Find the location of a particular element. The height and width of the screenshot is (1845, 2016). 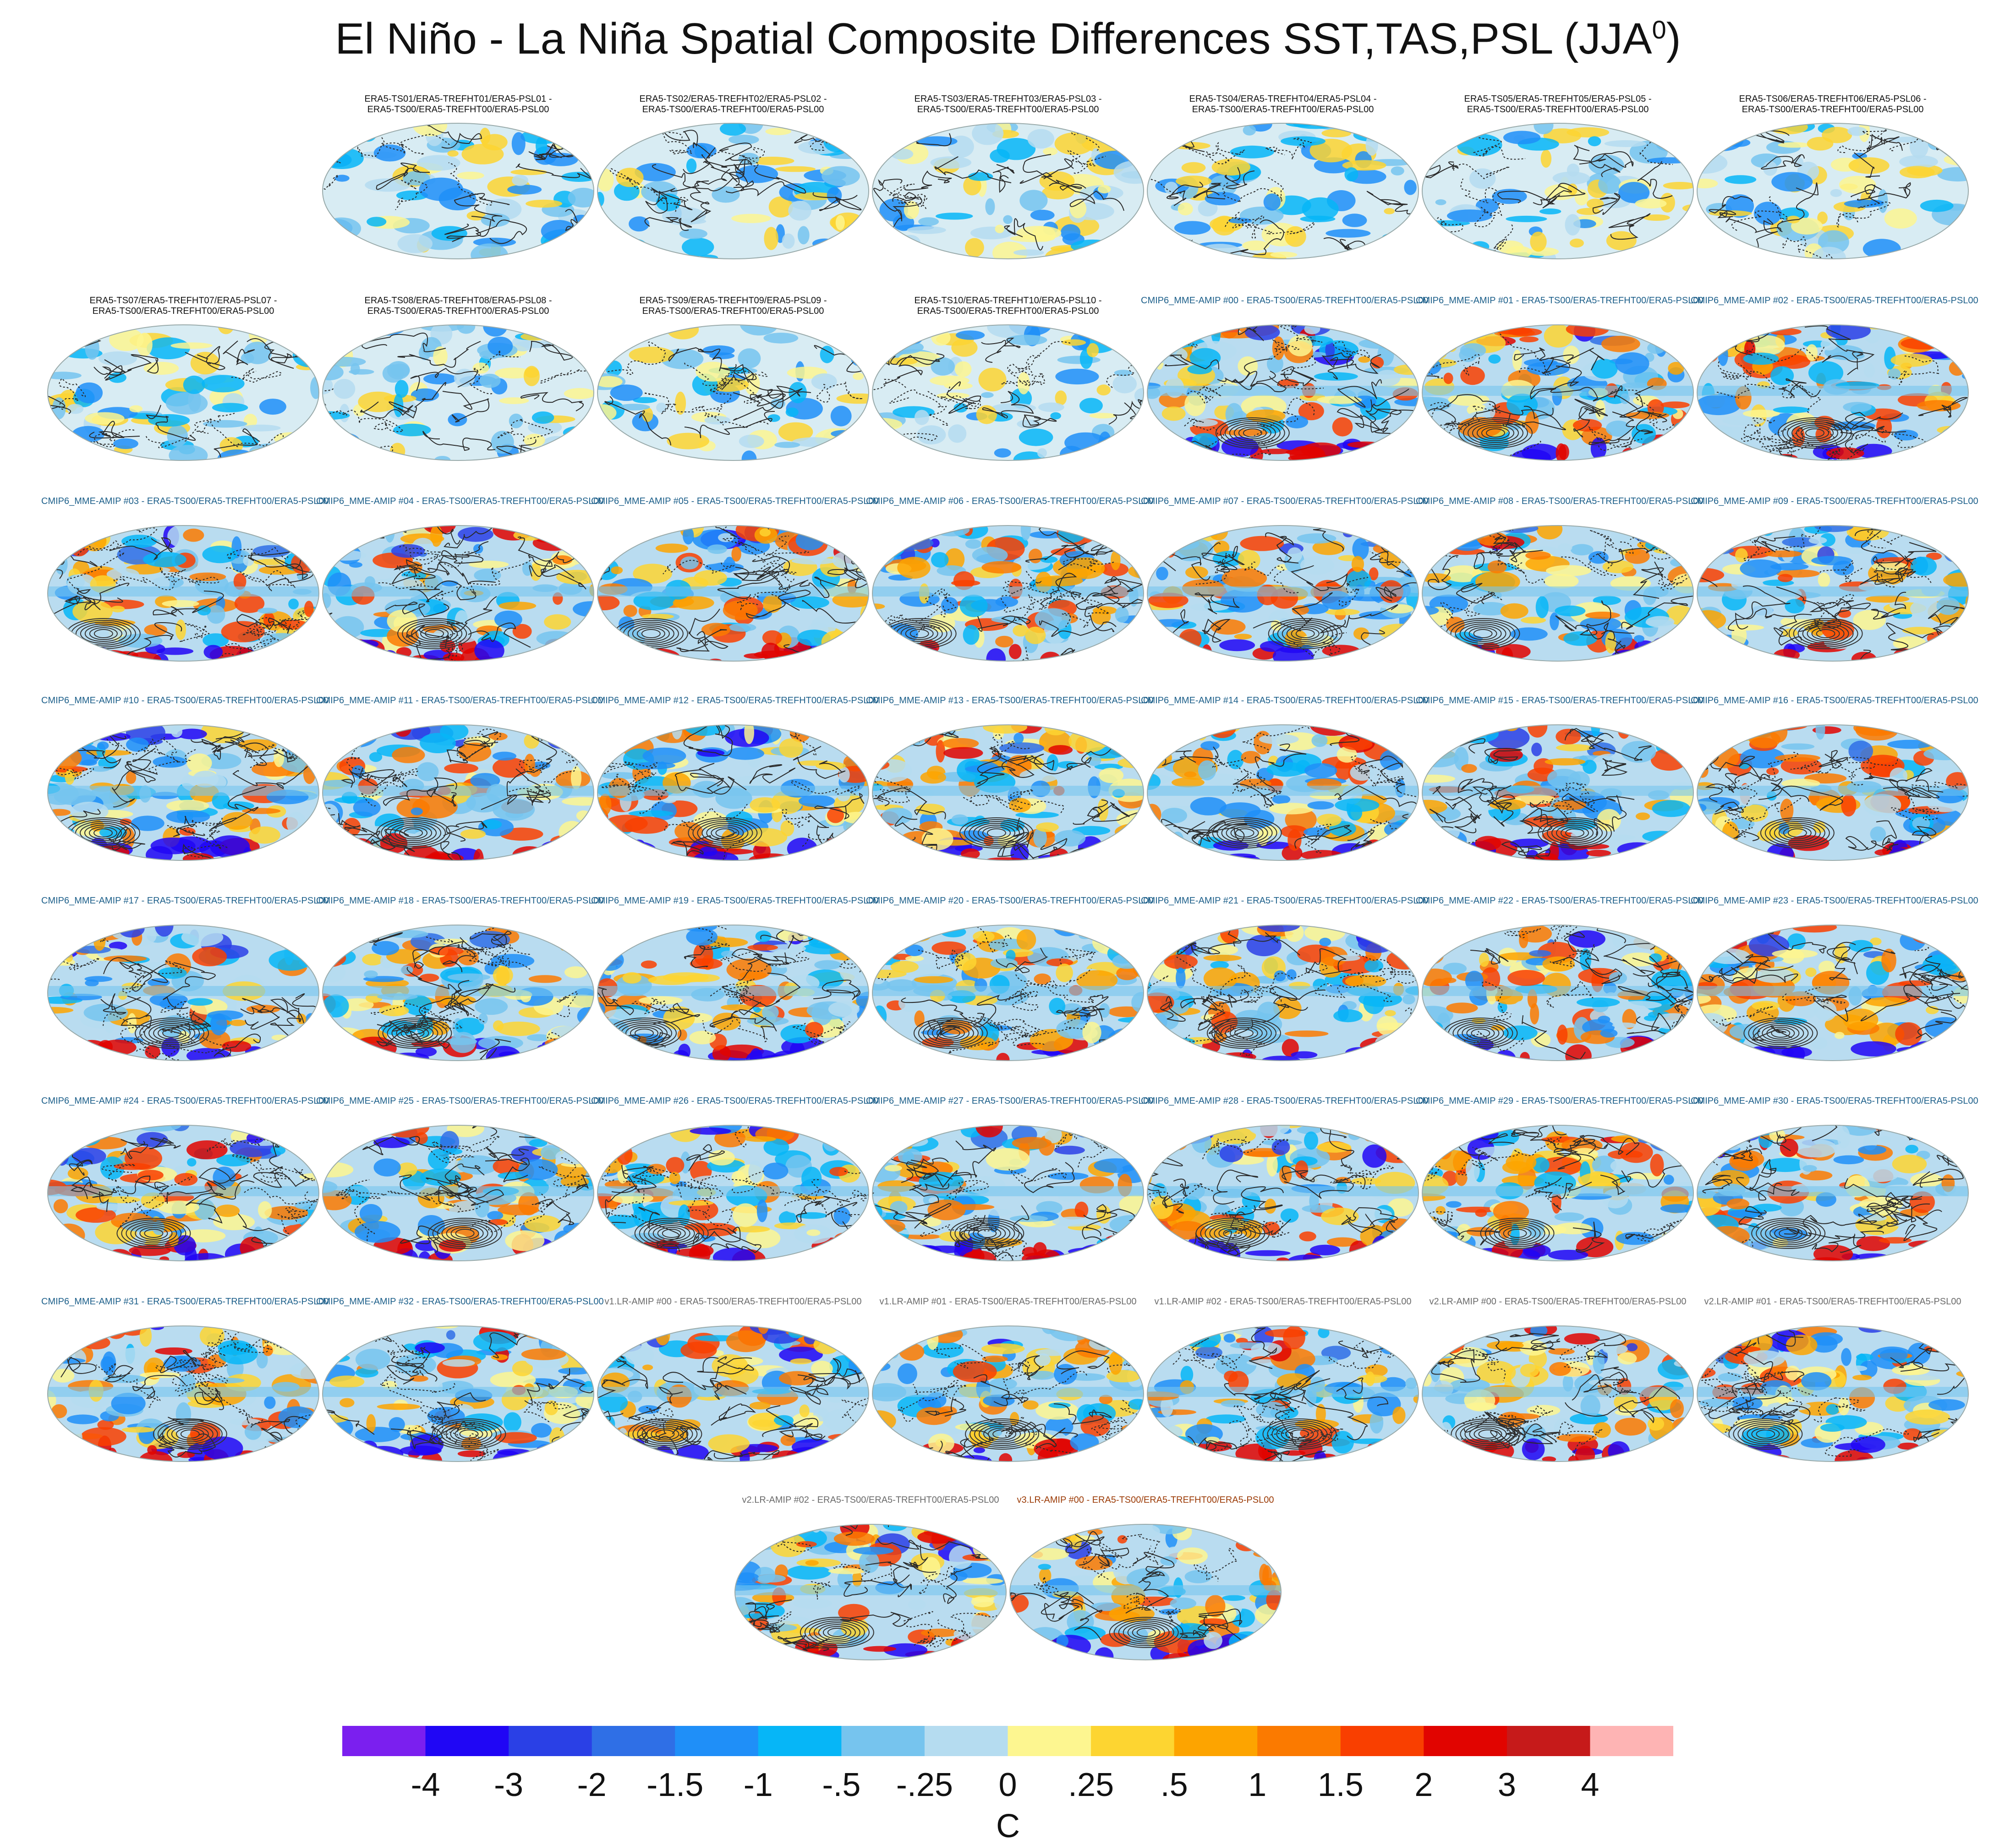

colorbar-tick-label: .5 is located at coordinates (1174, 1785).